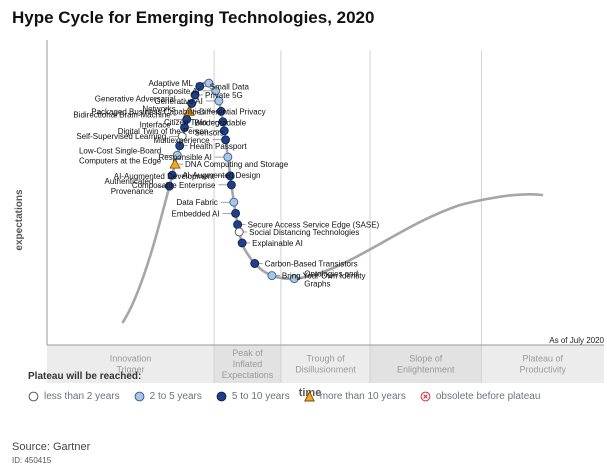  What do you see at coordinates (180, 146) in the screenshot?
I see `marker-health-passport` at bounding box center [180, 146].